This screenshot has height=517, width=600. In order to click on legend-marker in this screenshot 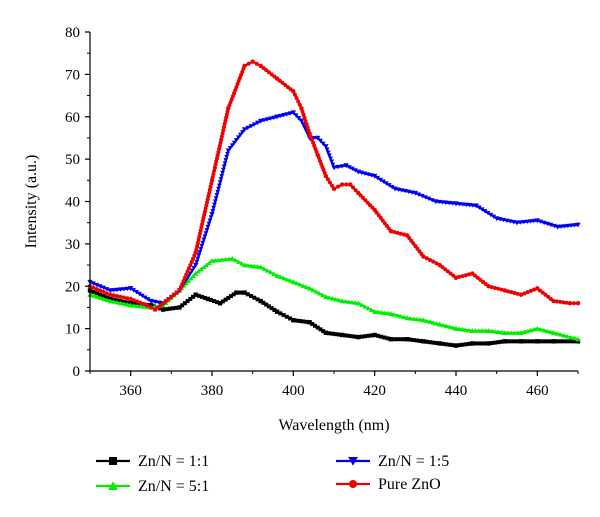, I will do `click(353, 484)`.